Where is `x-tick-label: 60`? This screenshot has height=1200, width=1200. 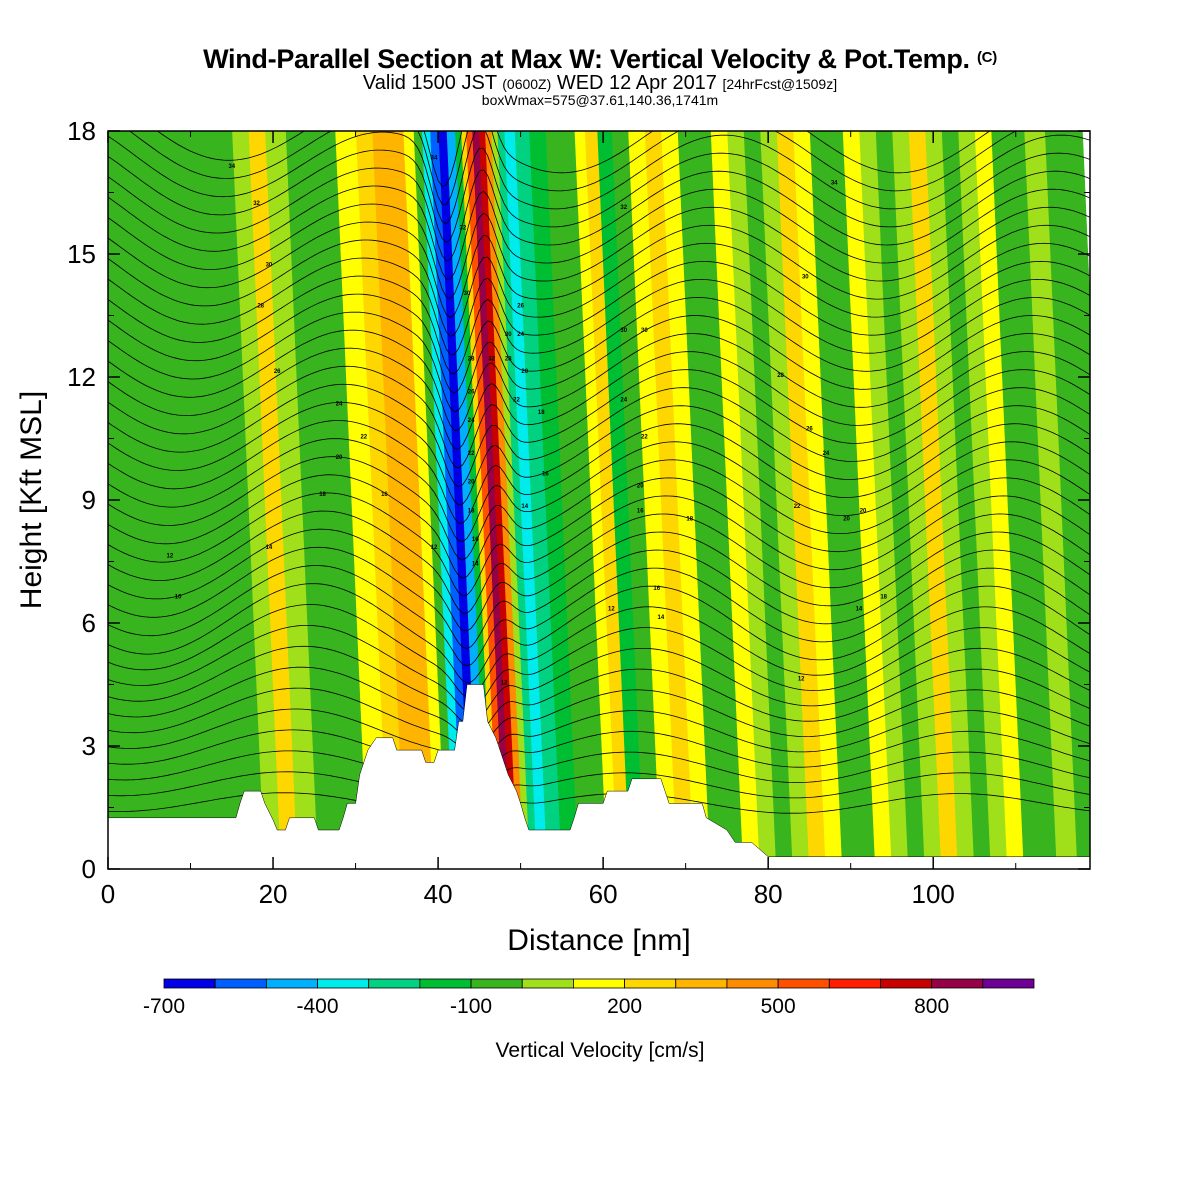 x-tick-label: 60 is located at coordinates (603, 894).